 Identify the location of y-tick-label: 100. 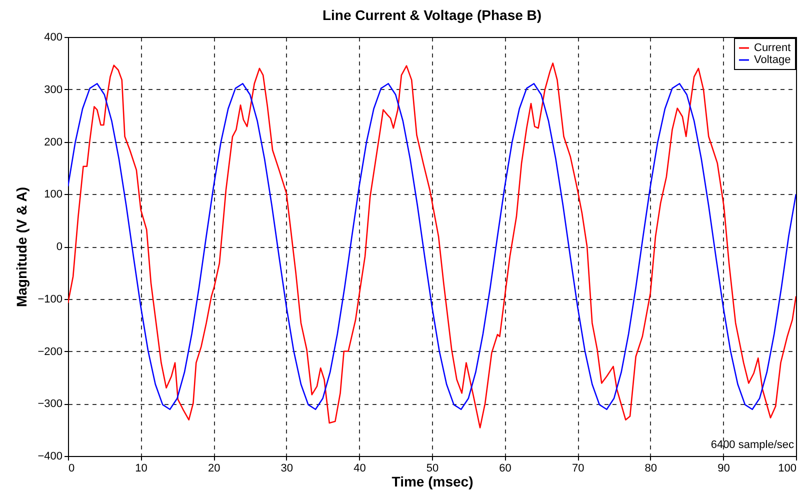
(53, 194).